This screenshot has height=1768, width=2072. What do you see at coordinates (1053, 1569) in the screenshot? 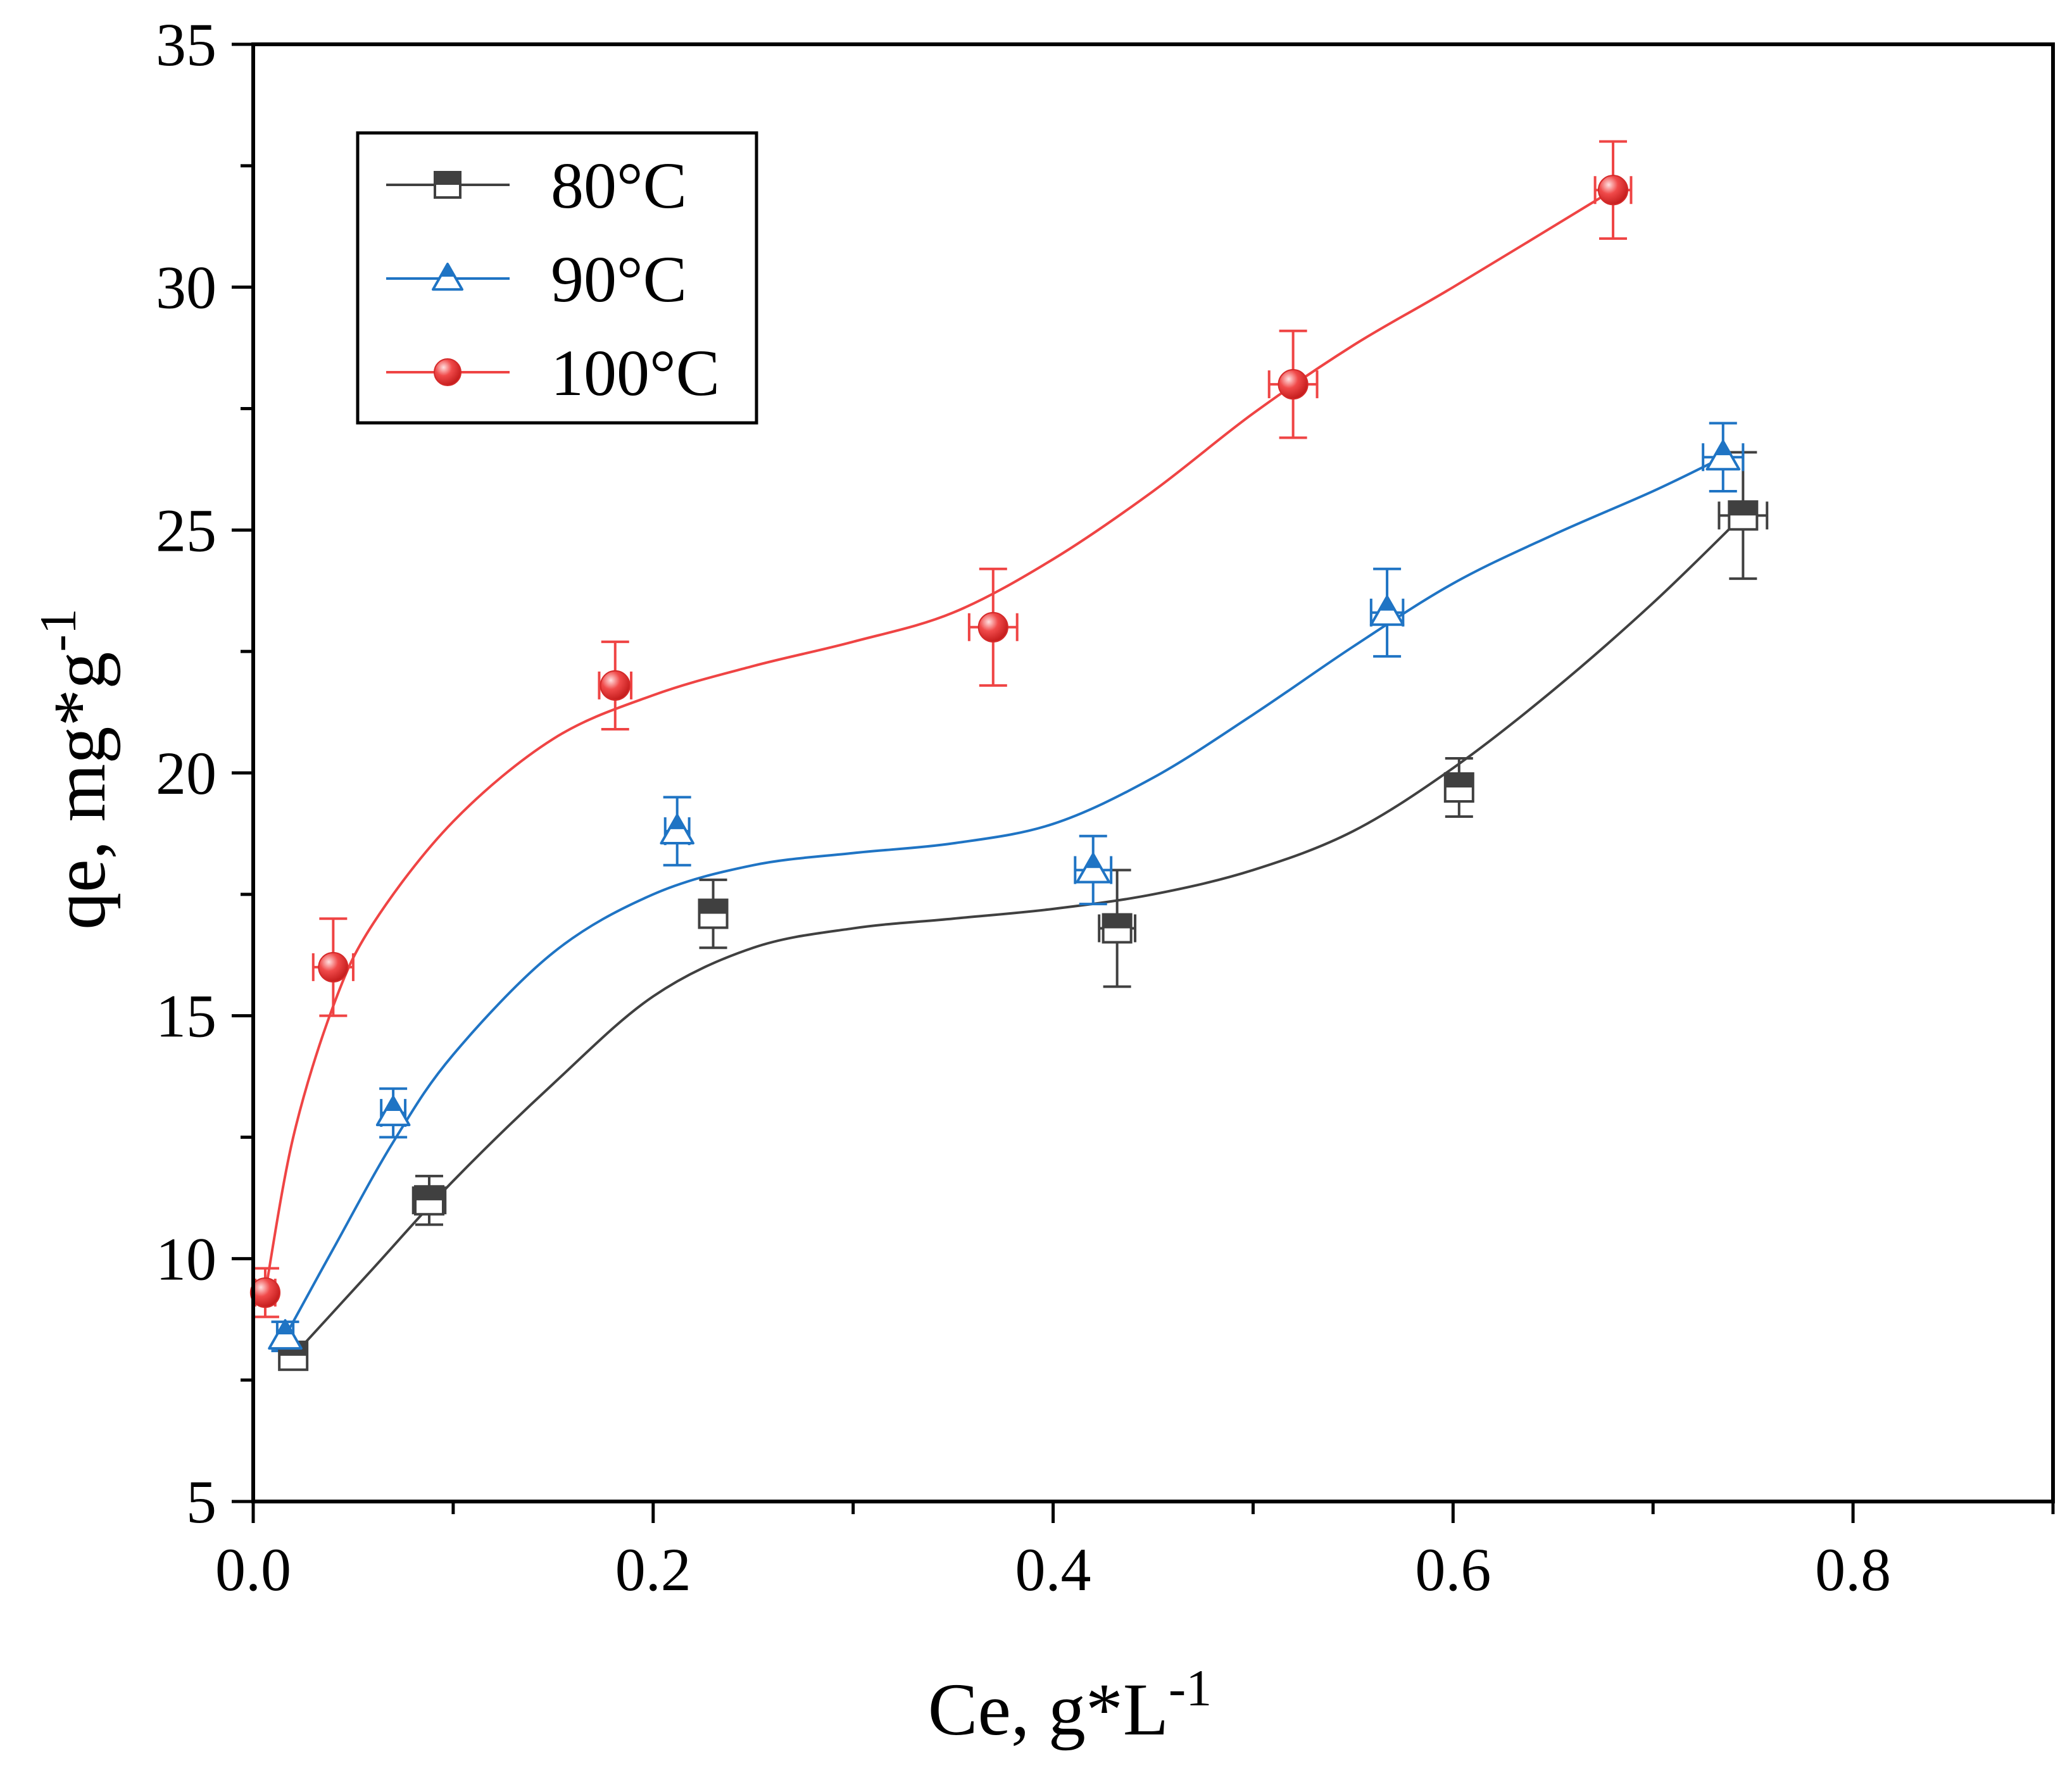
I see `x-tick-label: 0.4` at bounding box center [1053, 1569].